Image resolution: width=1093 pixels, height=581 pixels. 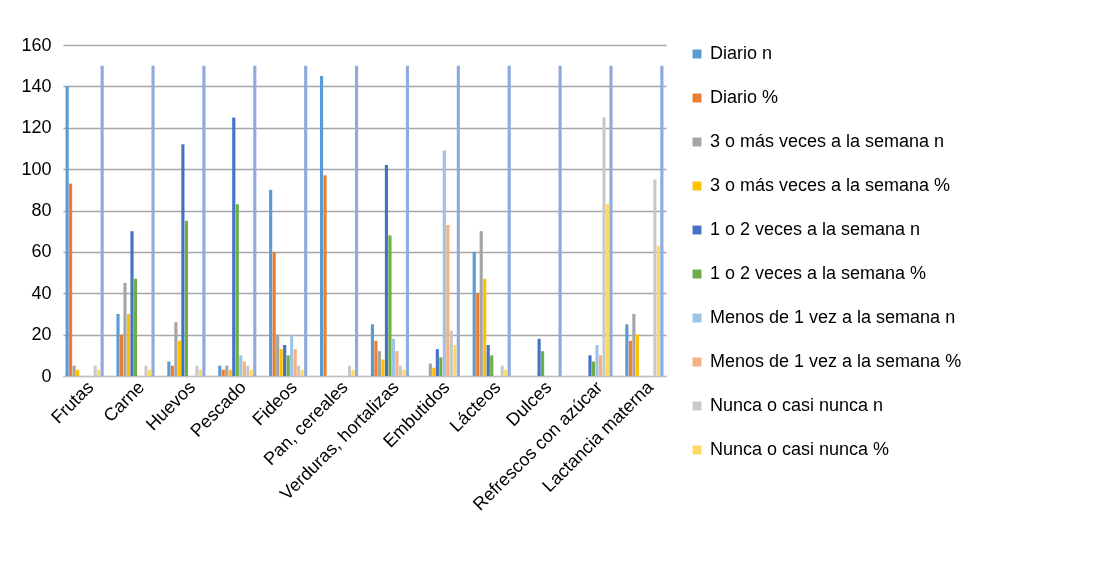 What do you see at coordinates (833, 317) in the screenshot?
I see `legend-label: Menos de 1 vez a la semana n` at bounding box center [833, 317].